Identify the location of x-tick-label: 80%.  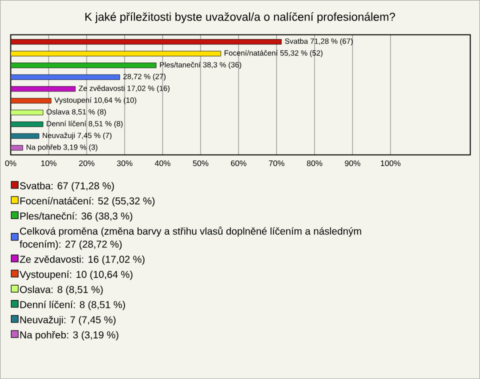
(314, 163).